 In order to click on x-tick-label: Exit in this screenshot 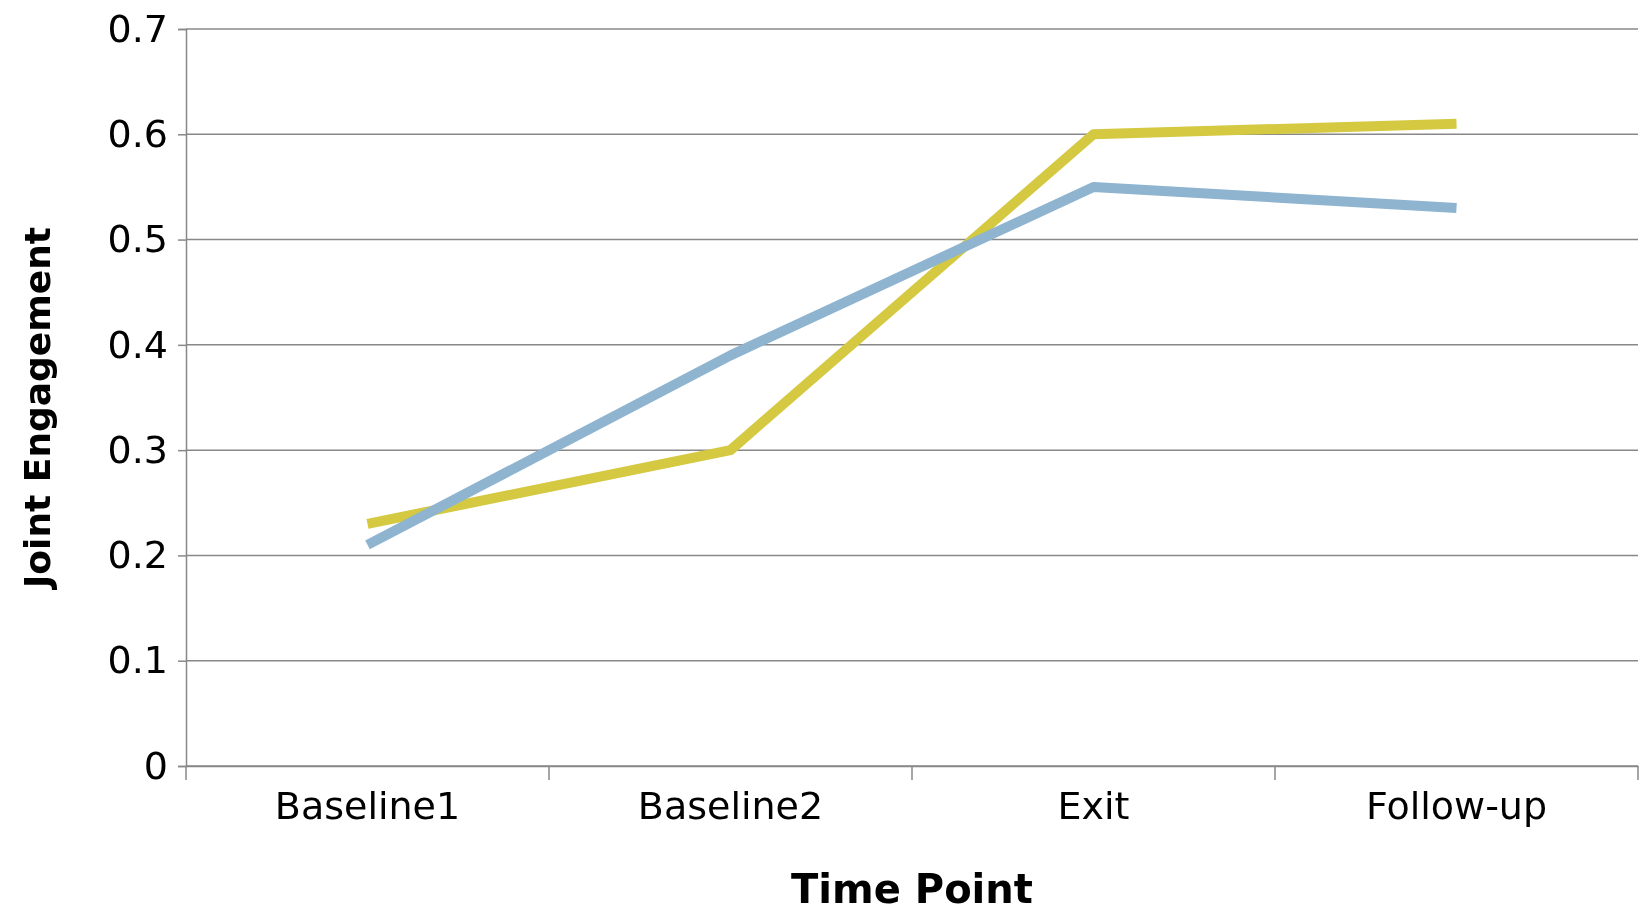, I will do `click(1093, 805)`.